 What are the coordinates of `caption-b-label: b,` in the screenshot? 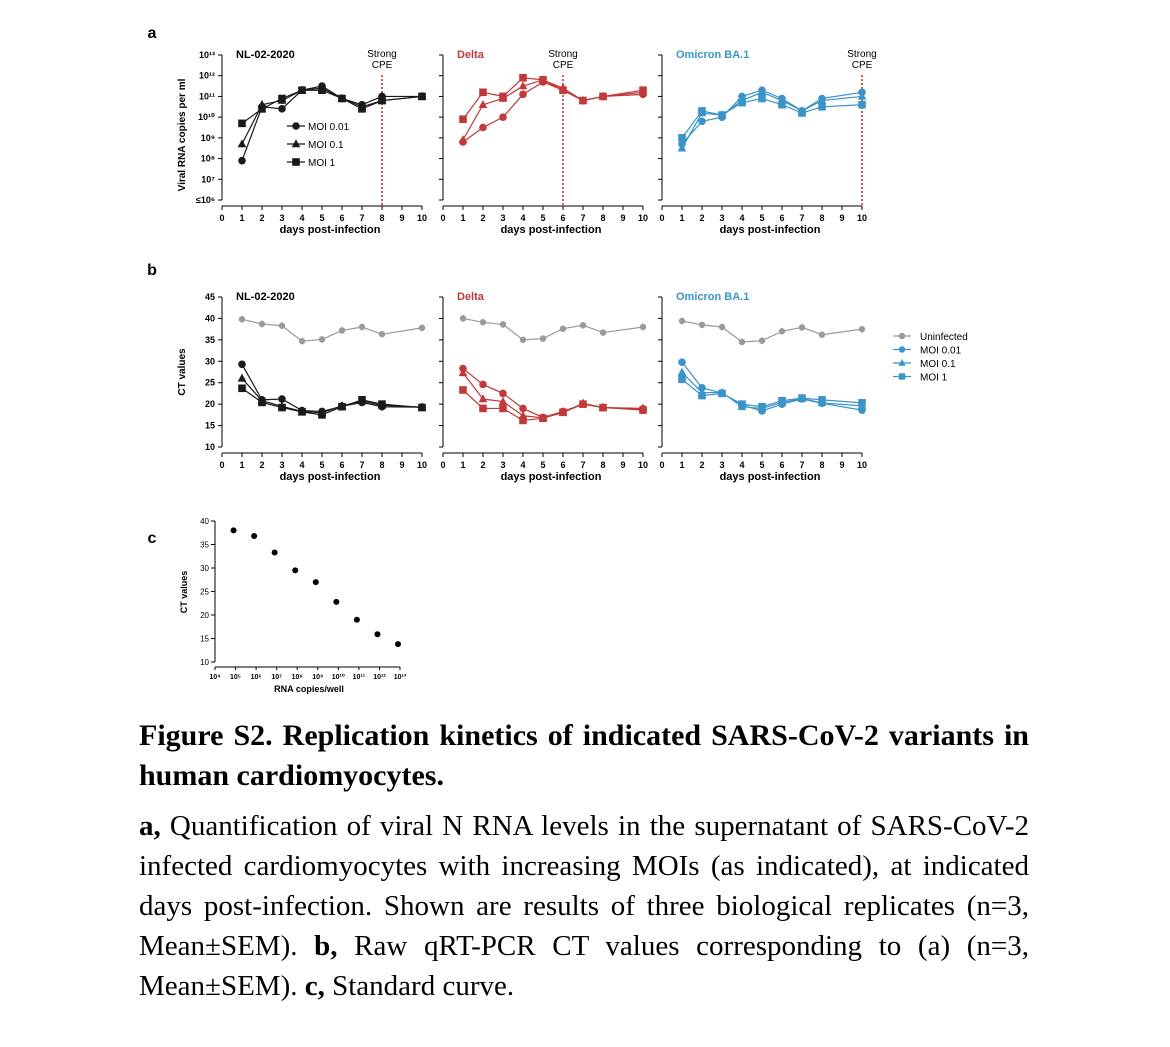 It's located at (326, 946).